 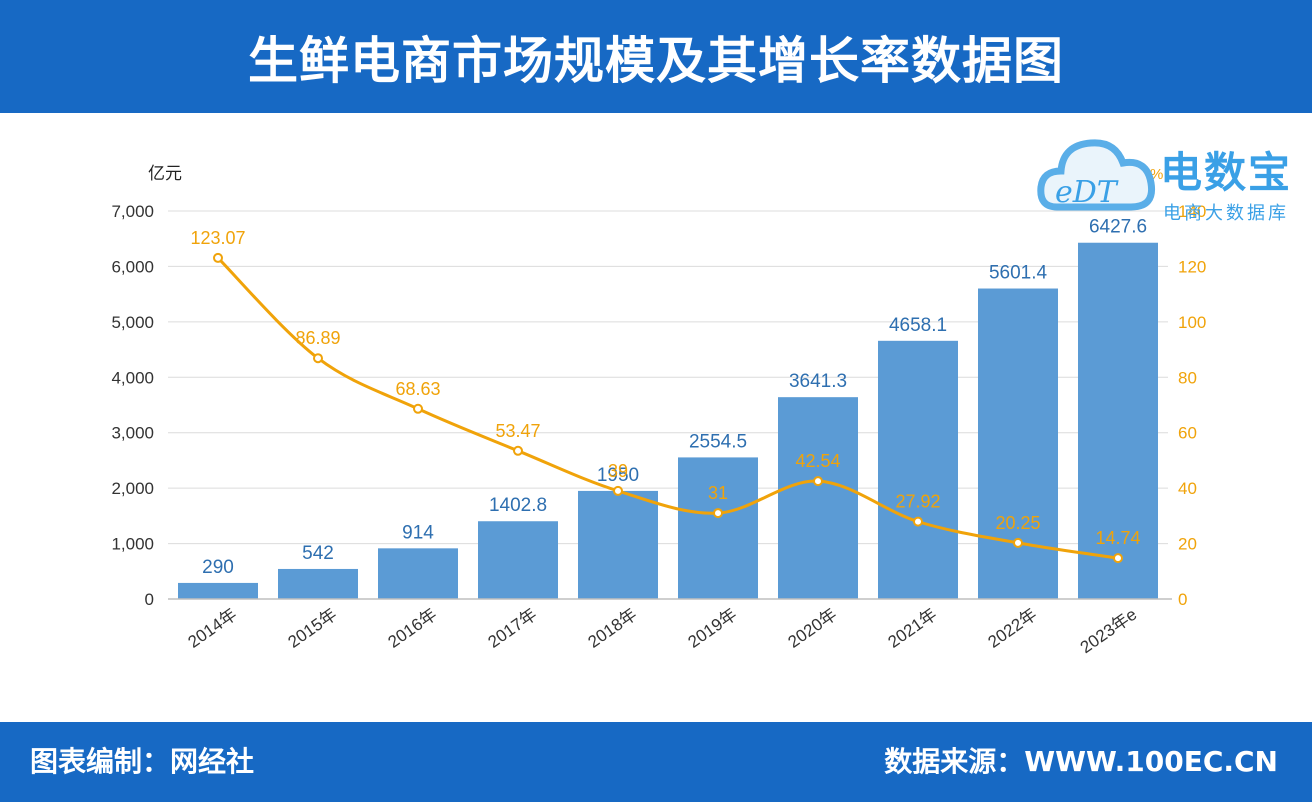 What do you see at coordinates (132, 211) in the screenshot?
I see `y-tick-label: 7,000` at bounding box center [132, 211].